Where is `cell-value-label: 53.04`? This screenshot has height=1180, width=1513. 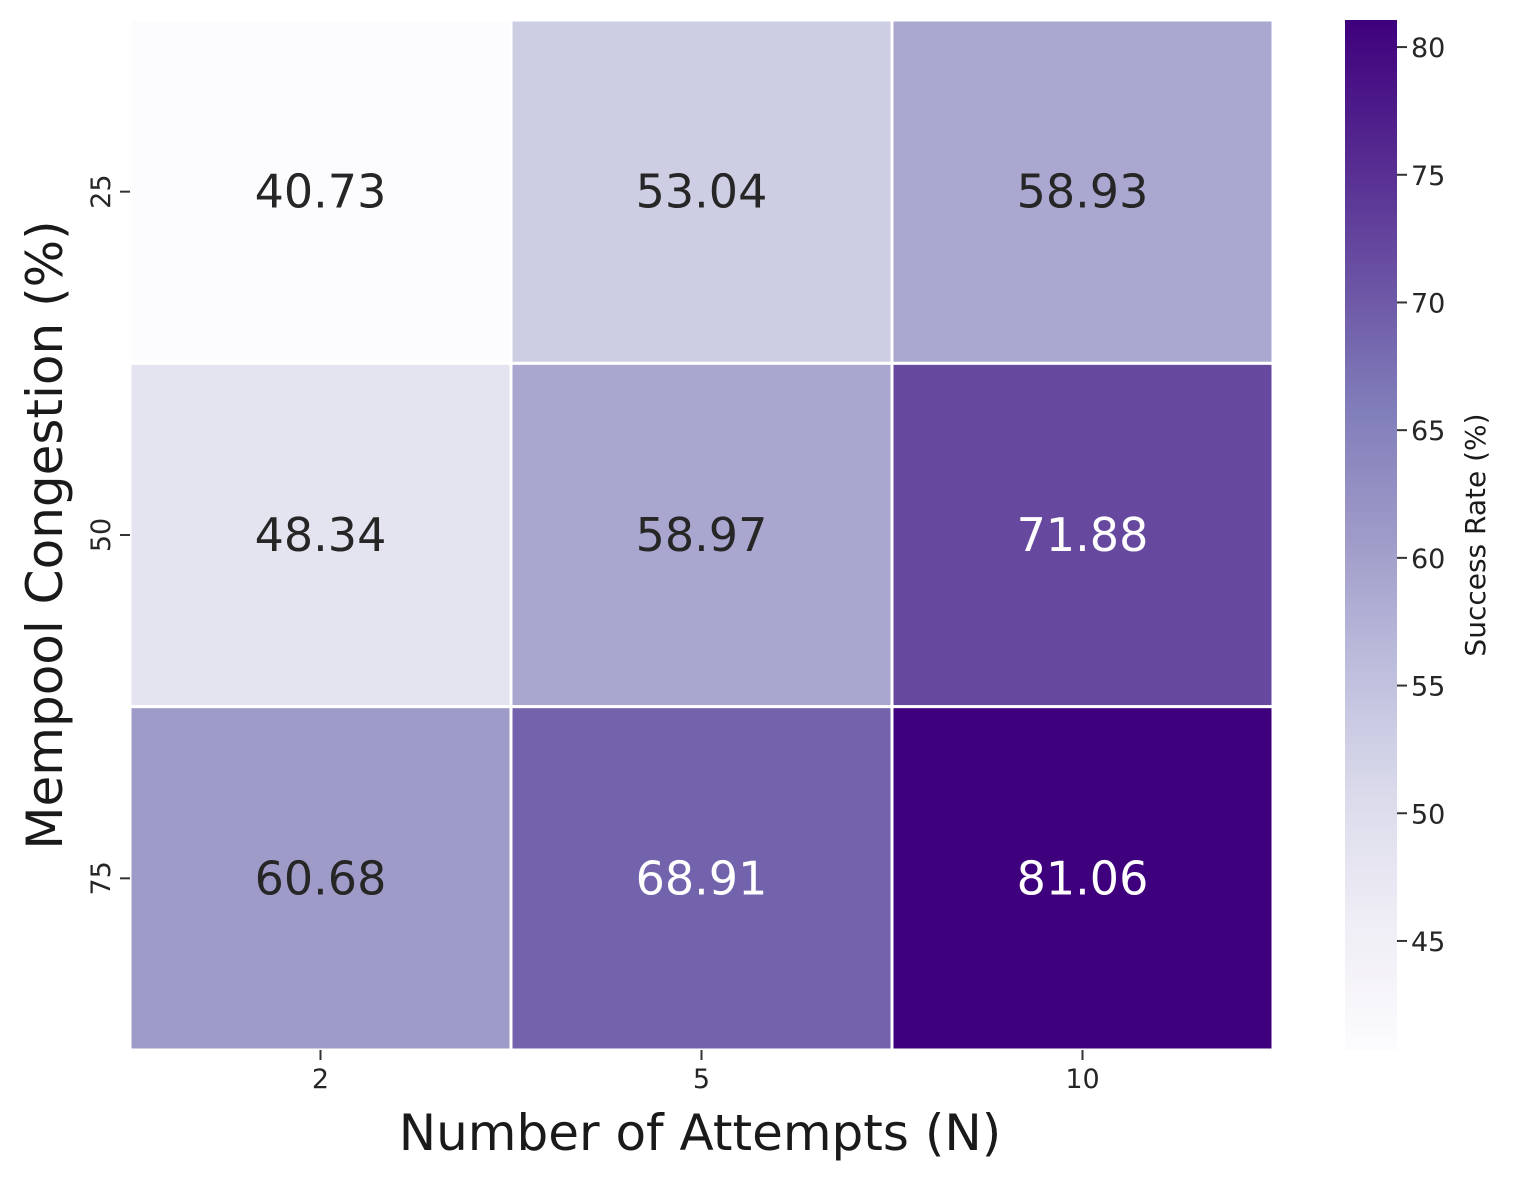 cell-value-label: 53.04 is located at coordinates (702, 192).